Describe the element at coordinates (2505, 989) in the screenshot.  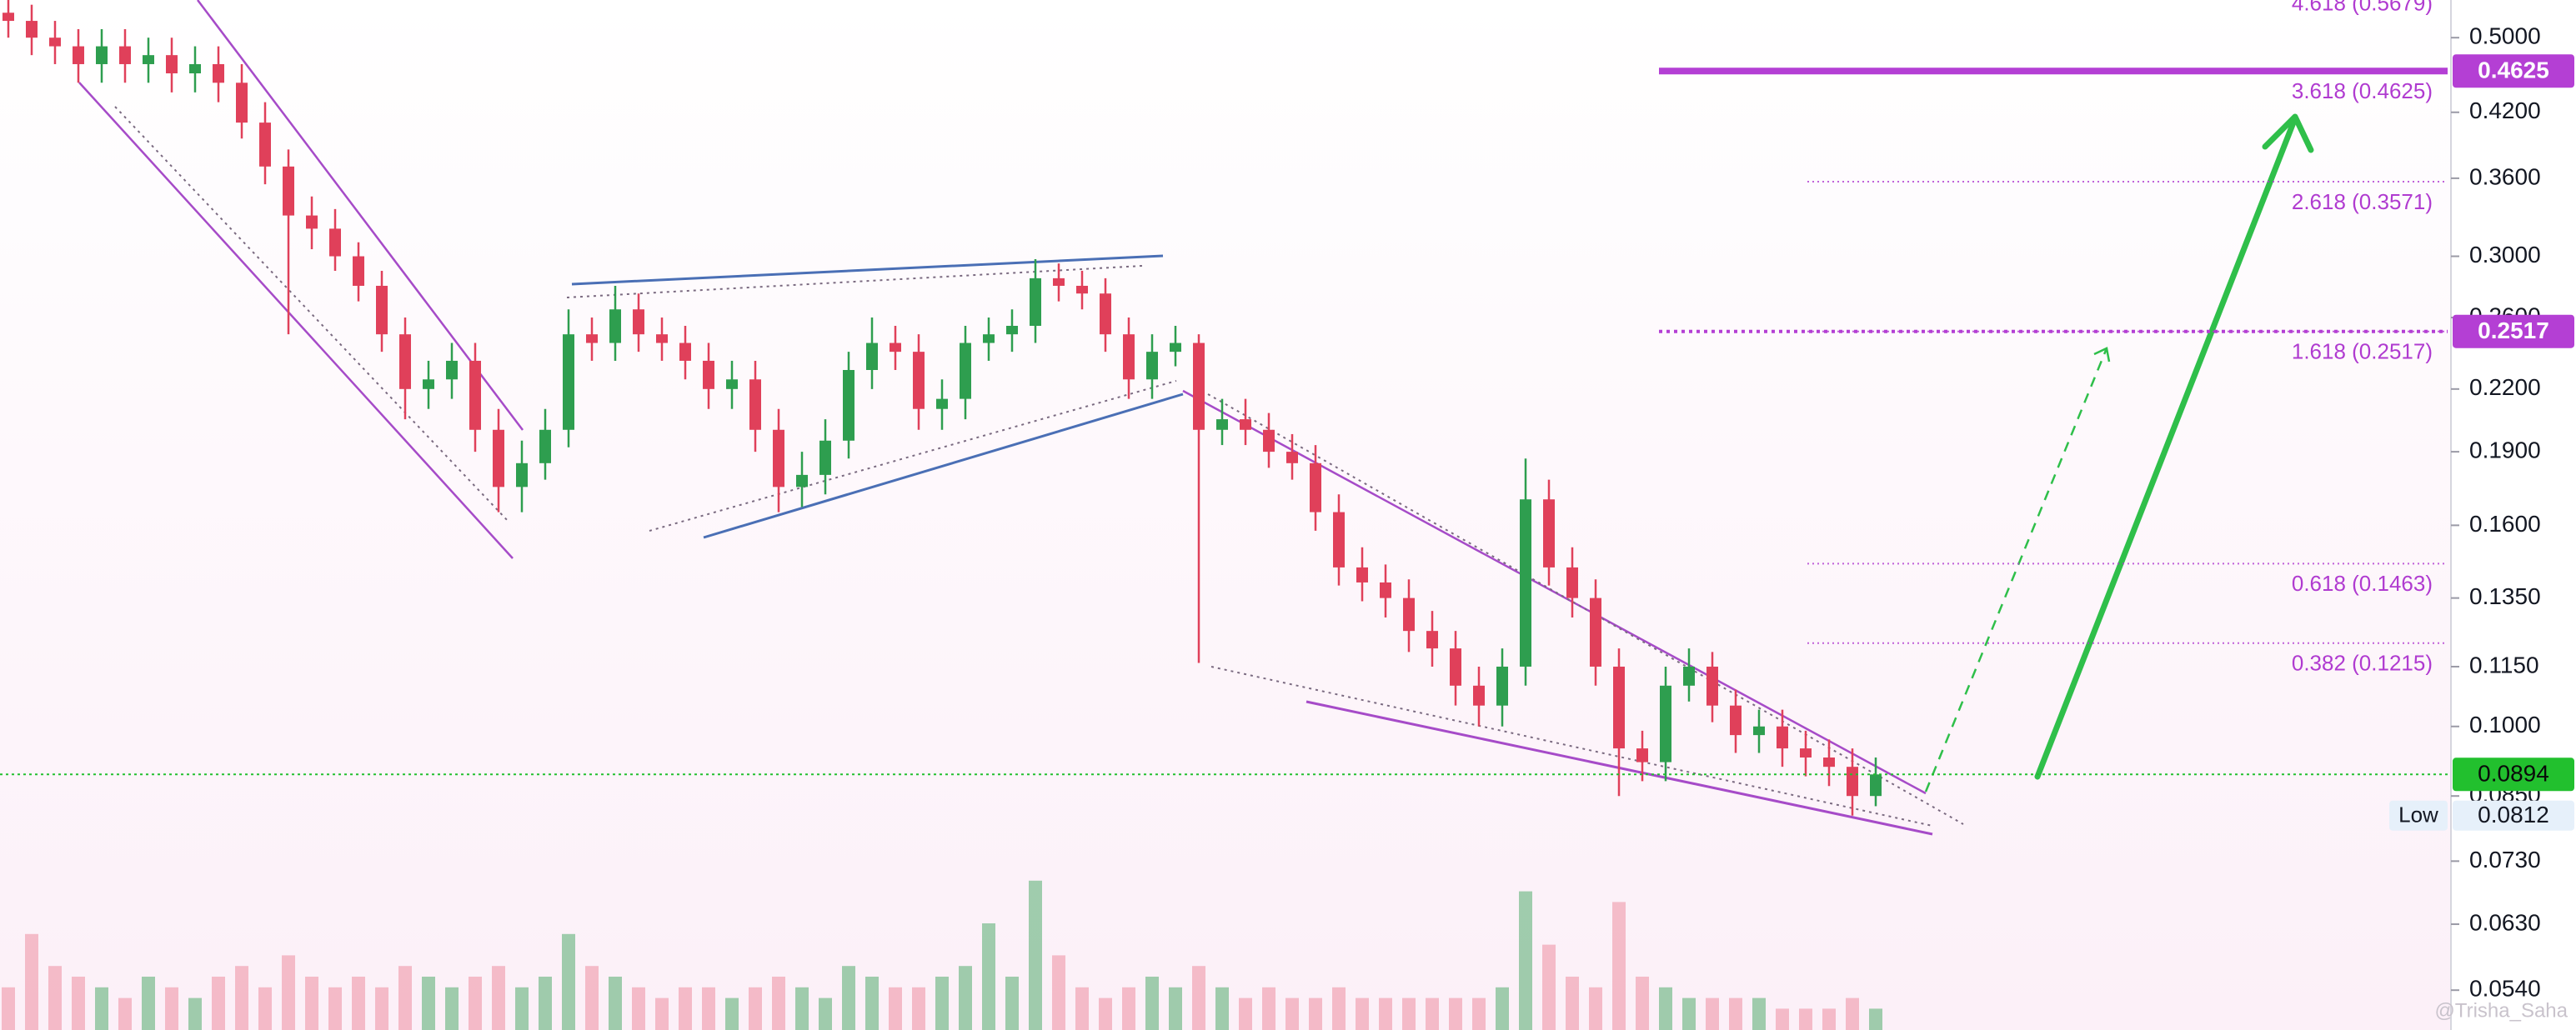
I see `y-tick-label: 0.0540` at that location.